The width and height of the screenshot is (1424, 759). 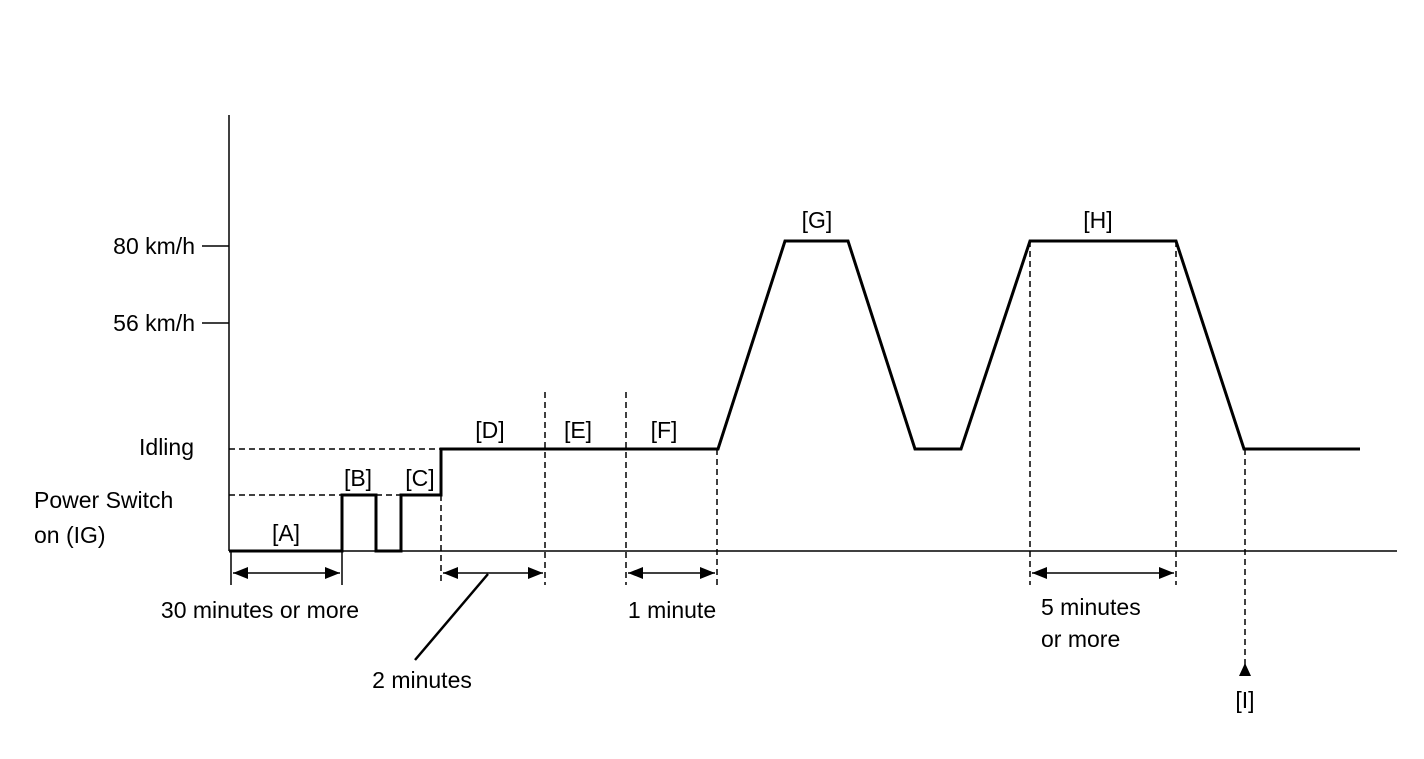 I want to click on label-power-1: Power Switch, so click(x=103, y=500).